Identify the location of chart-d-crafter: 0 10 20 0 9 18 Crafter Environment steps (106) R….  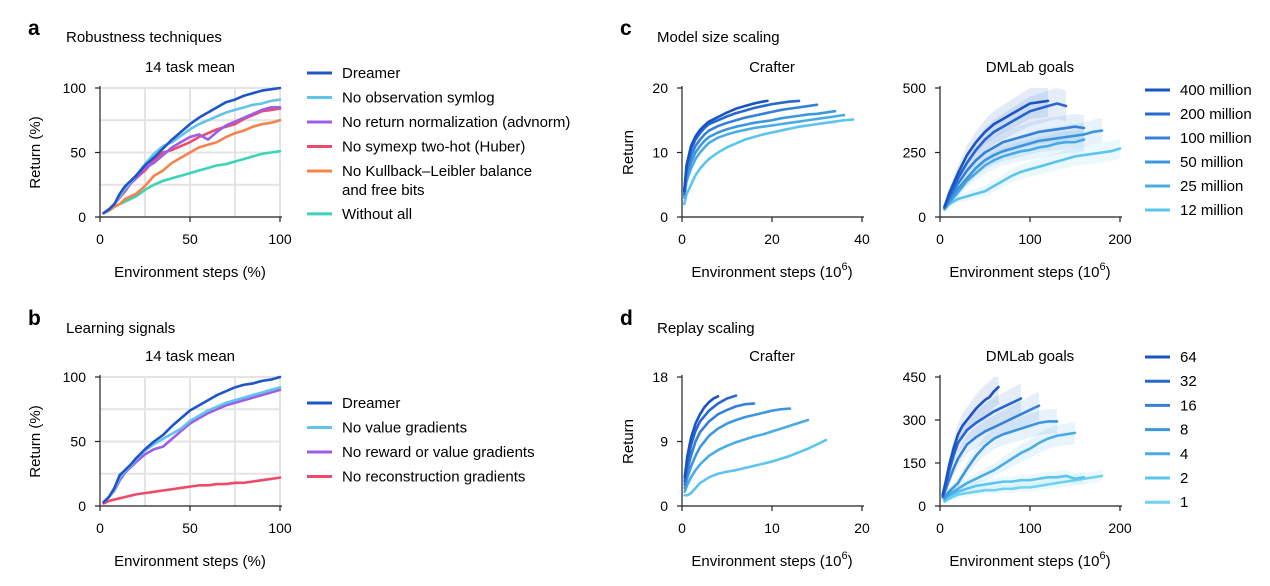
(745, 459).